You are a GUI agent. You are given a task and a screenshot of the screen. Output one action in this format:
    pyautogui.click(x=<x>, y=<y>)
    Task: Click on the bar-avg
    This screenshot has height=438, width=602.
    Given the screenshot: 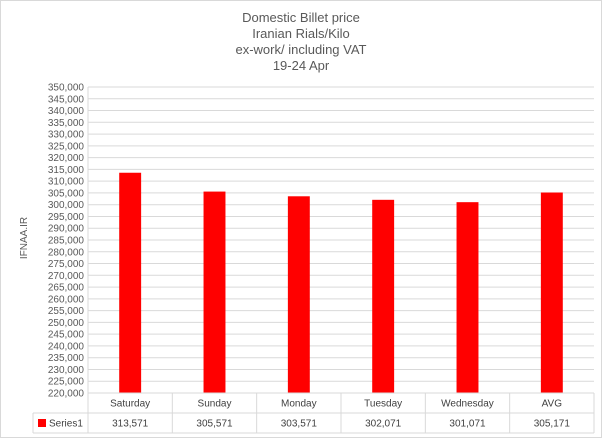 What is the action you would take?
    pyautogui.click(x=551, y=292)
    